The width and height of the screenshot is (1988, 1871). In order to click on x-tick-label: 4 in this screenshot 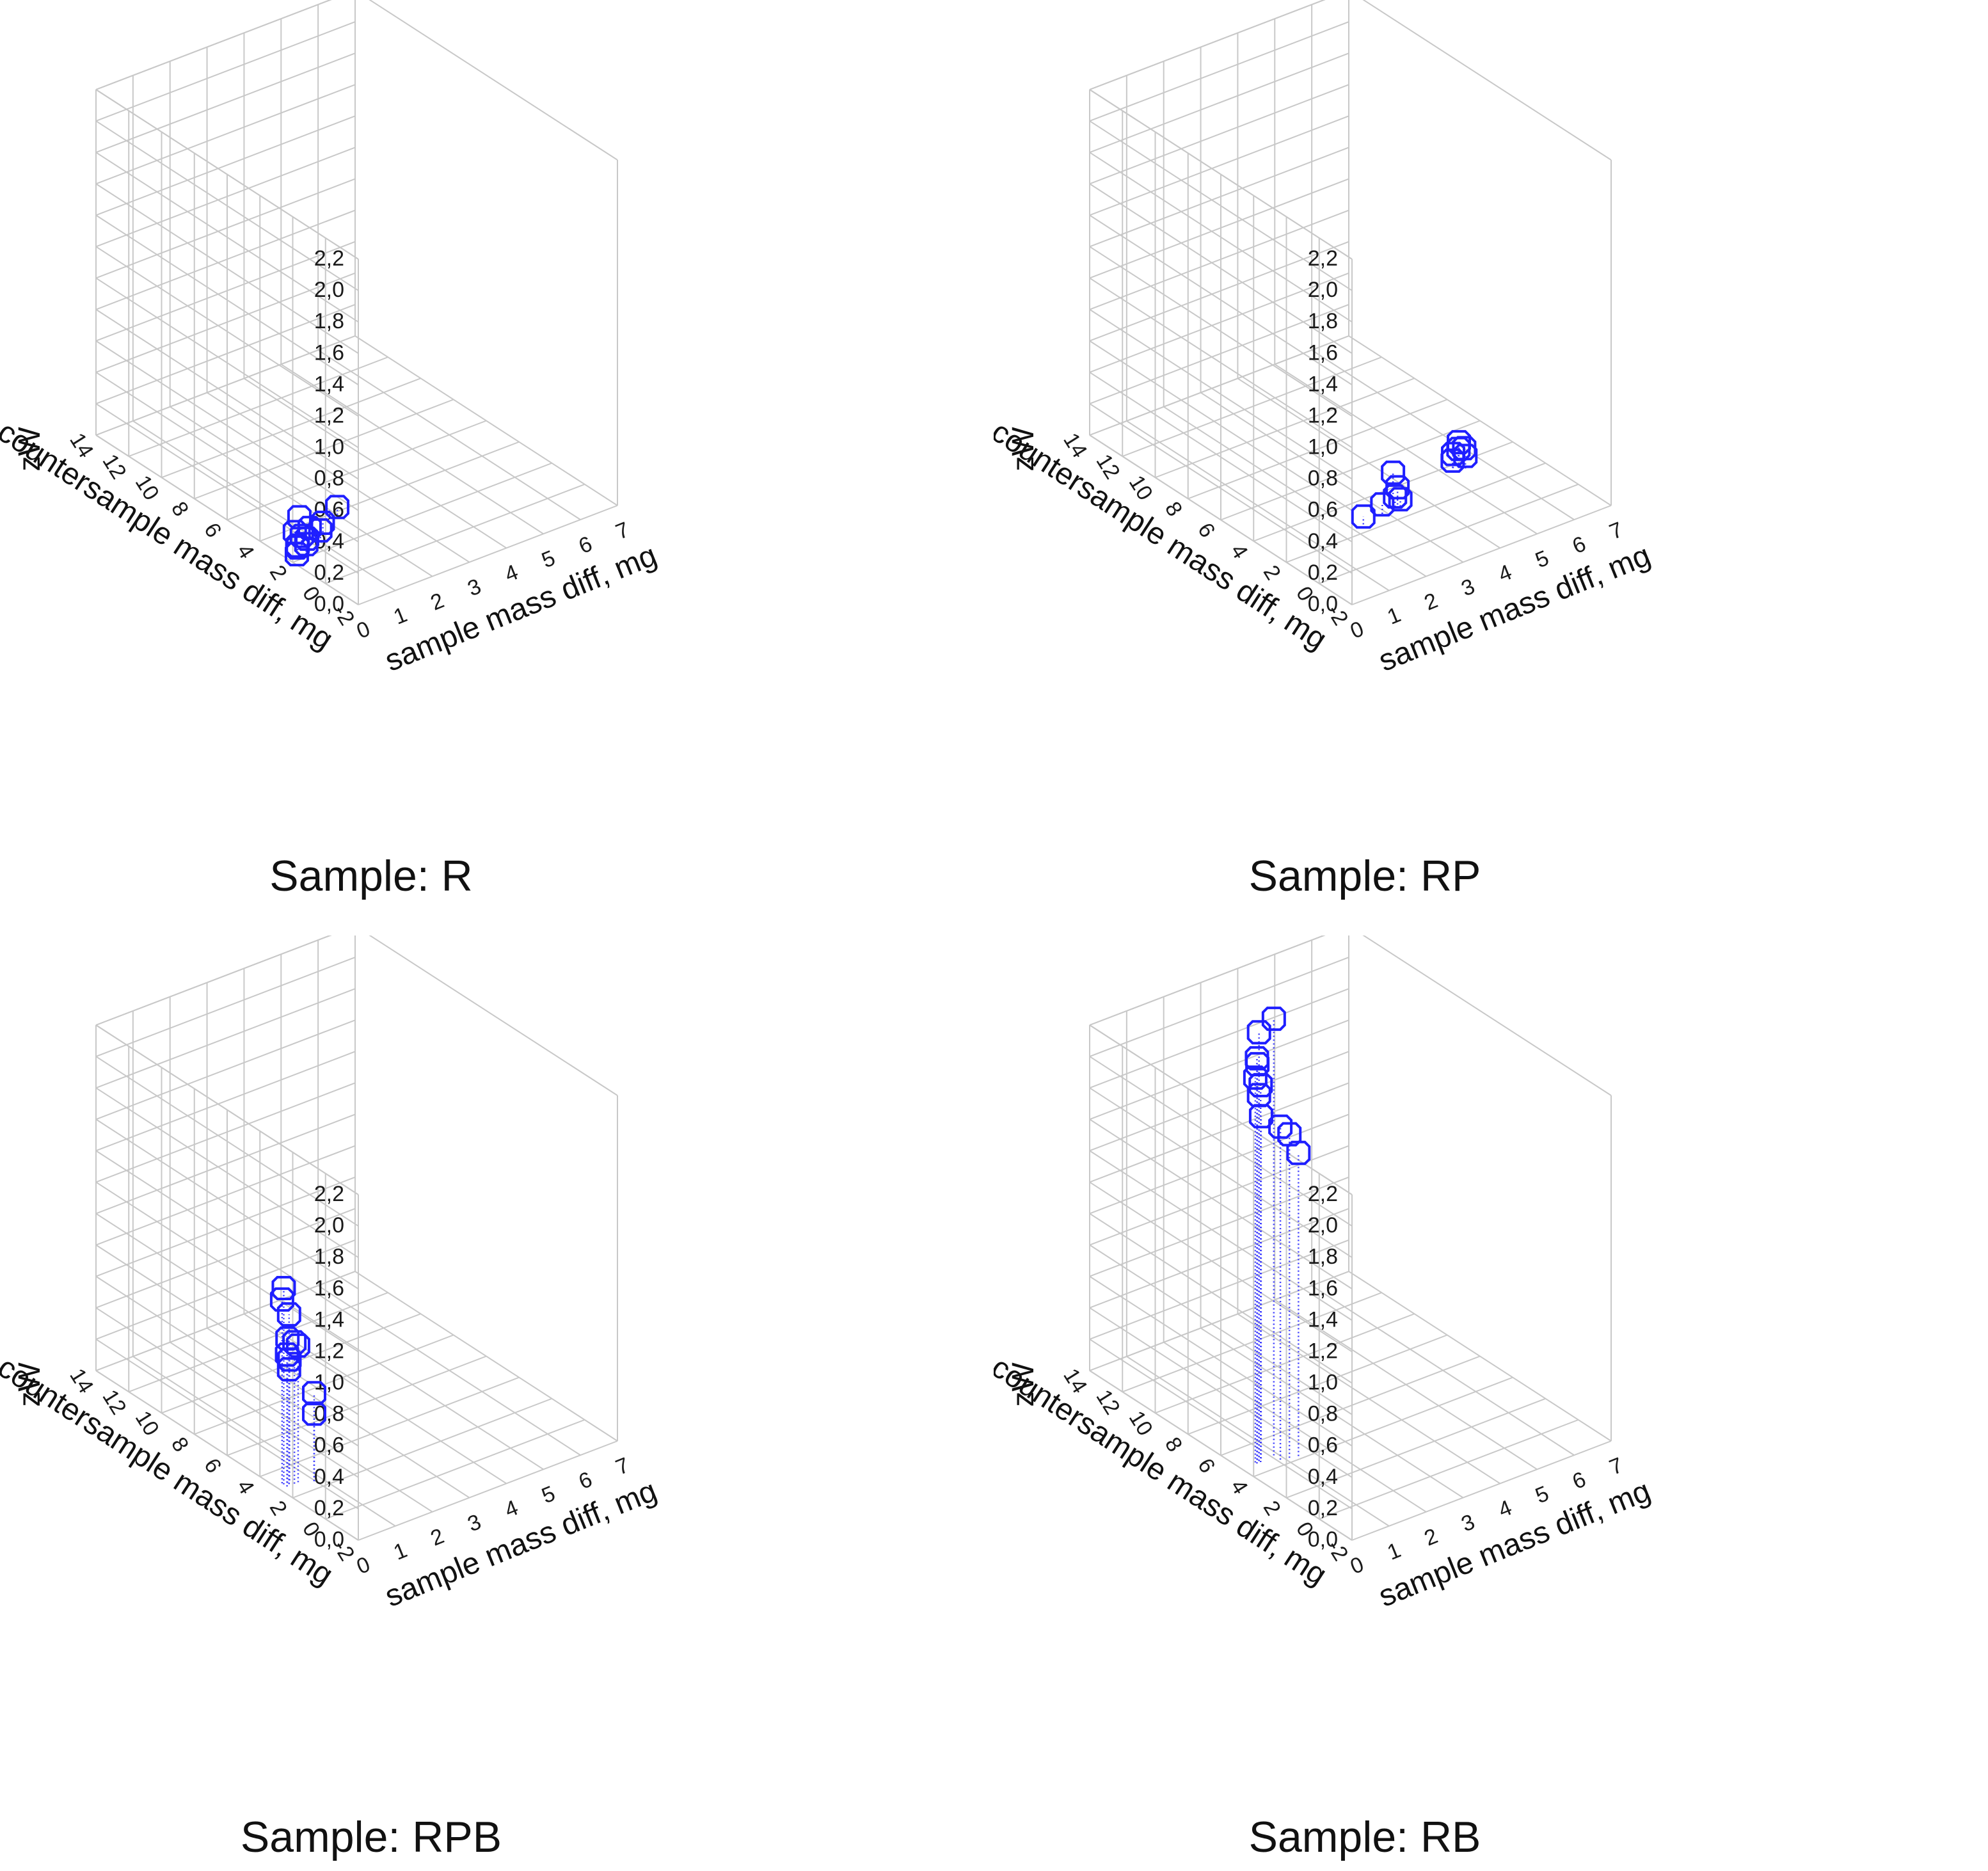, I will do `click(1505, 1508)`.